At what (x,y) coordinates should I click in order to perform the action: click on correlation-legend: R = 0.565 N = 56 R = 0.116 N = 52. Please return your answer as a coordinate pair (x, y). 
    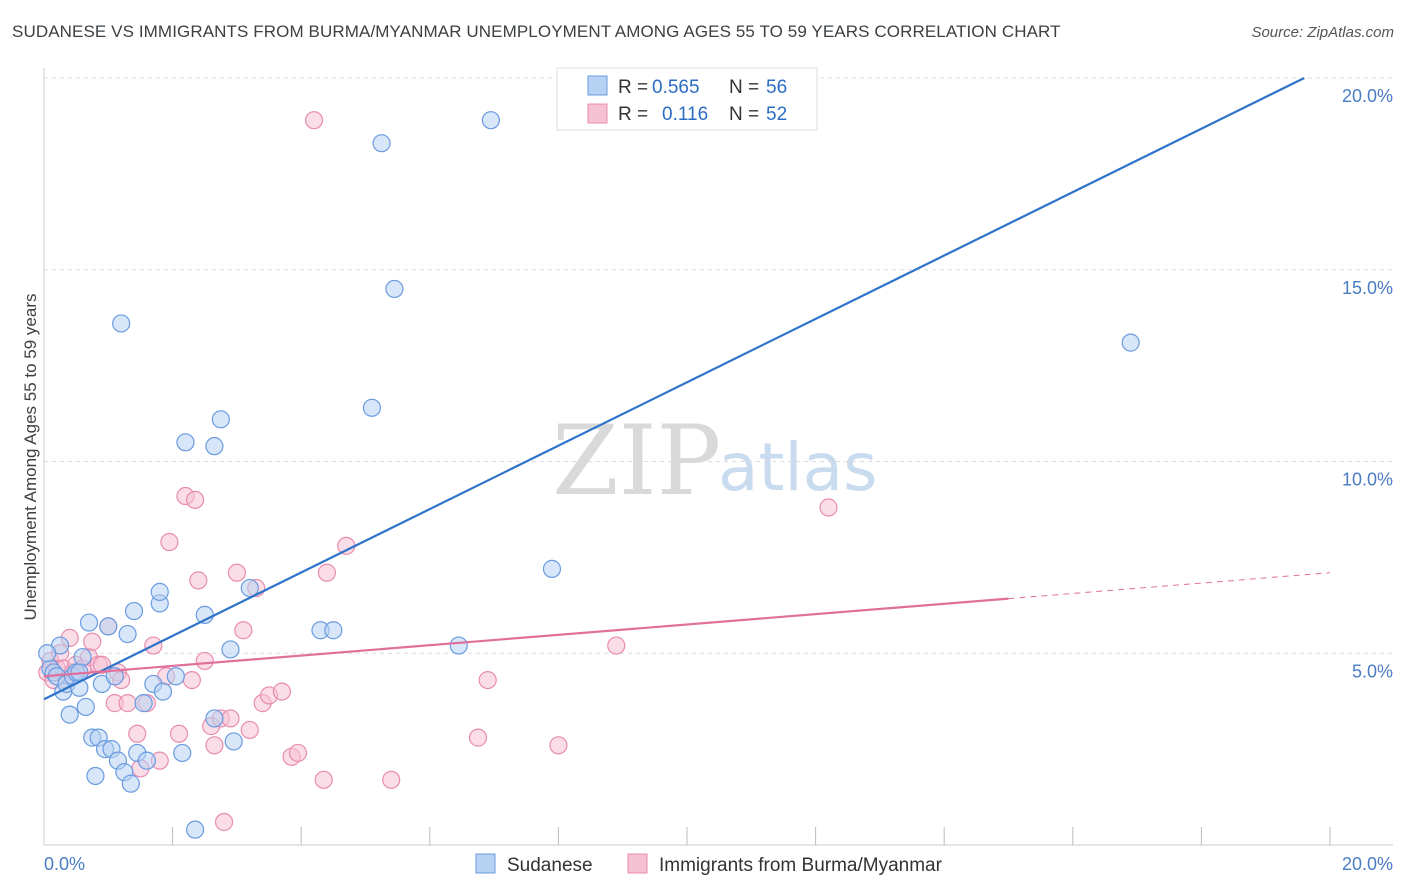
    Looking at the image, I should click on (687, 99).